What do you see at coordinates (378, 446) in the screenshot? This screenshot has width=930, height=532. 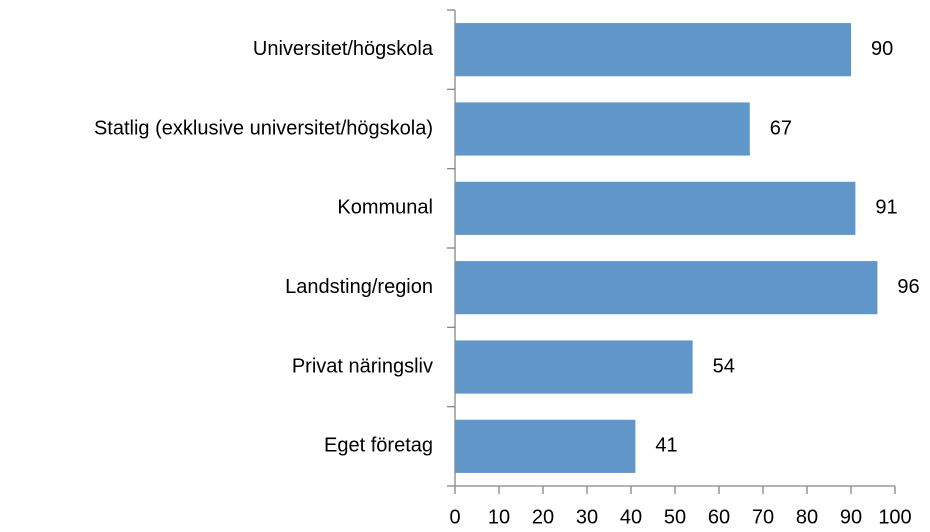 I see `y-tick-label: Eget företag` at bounding box center [378, 446].